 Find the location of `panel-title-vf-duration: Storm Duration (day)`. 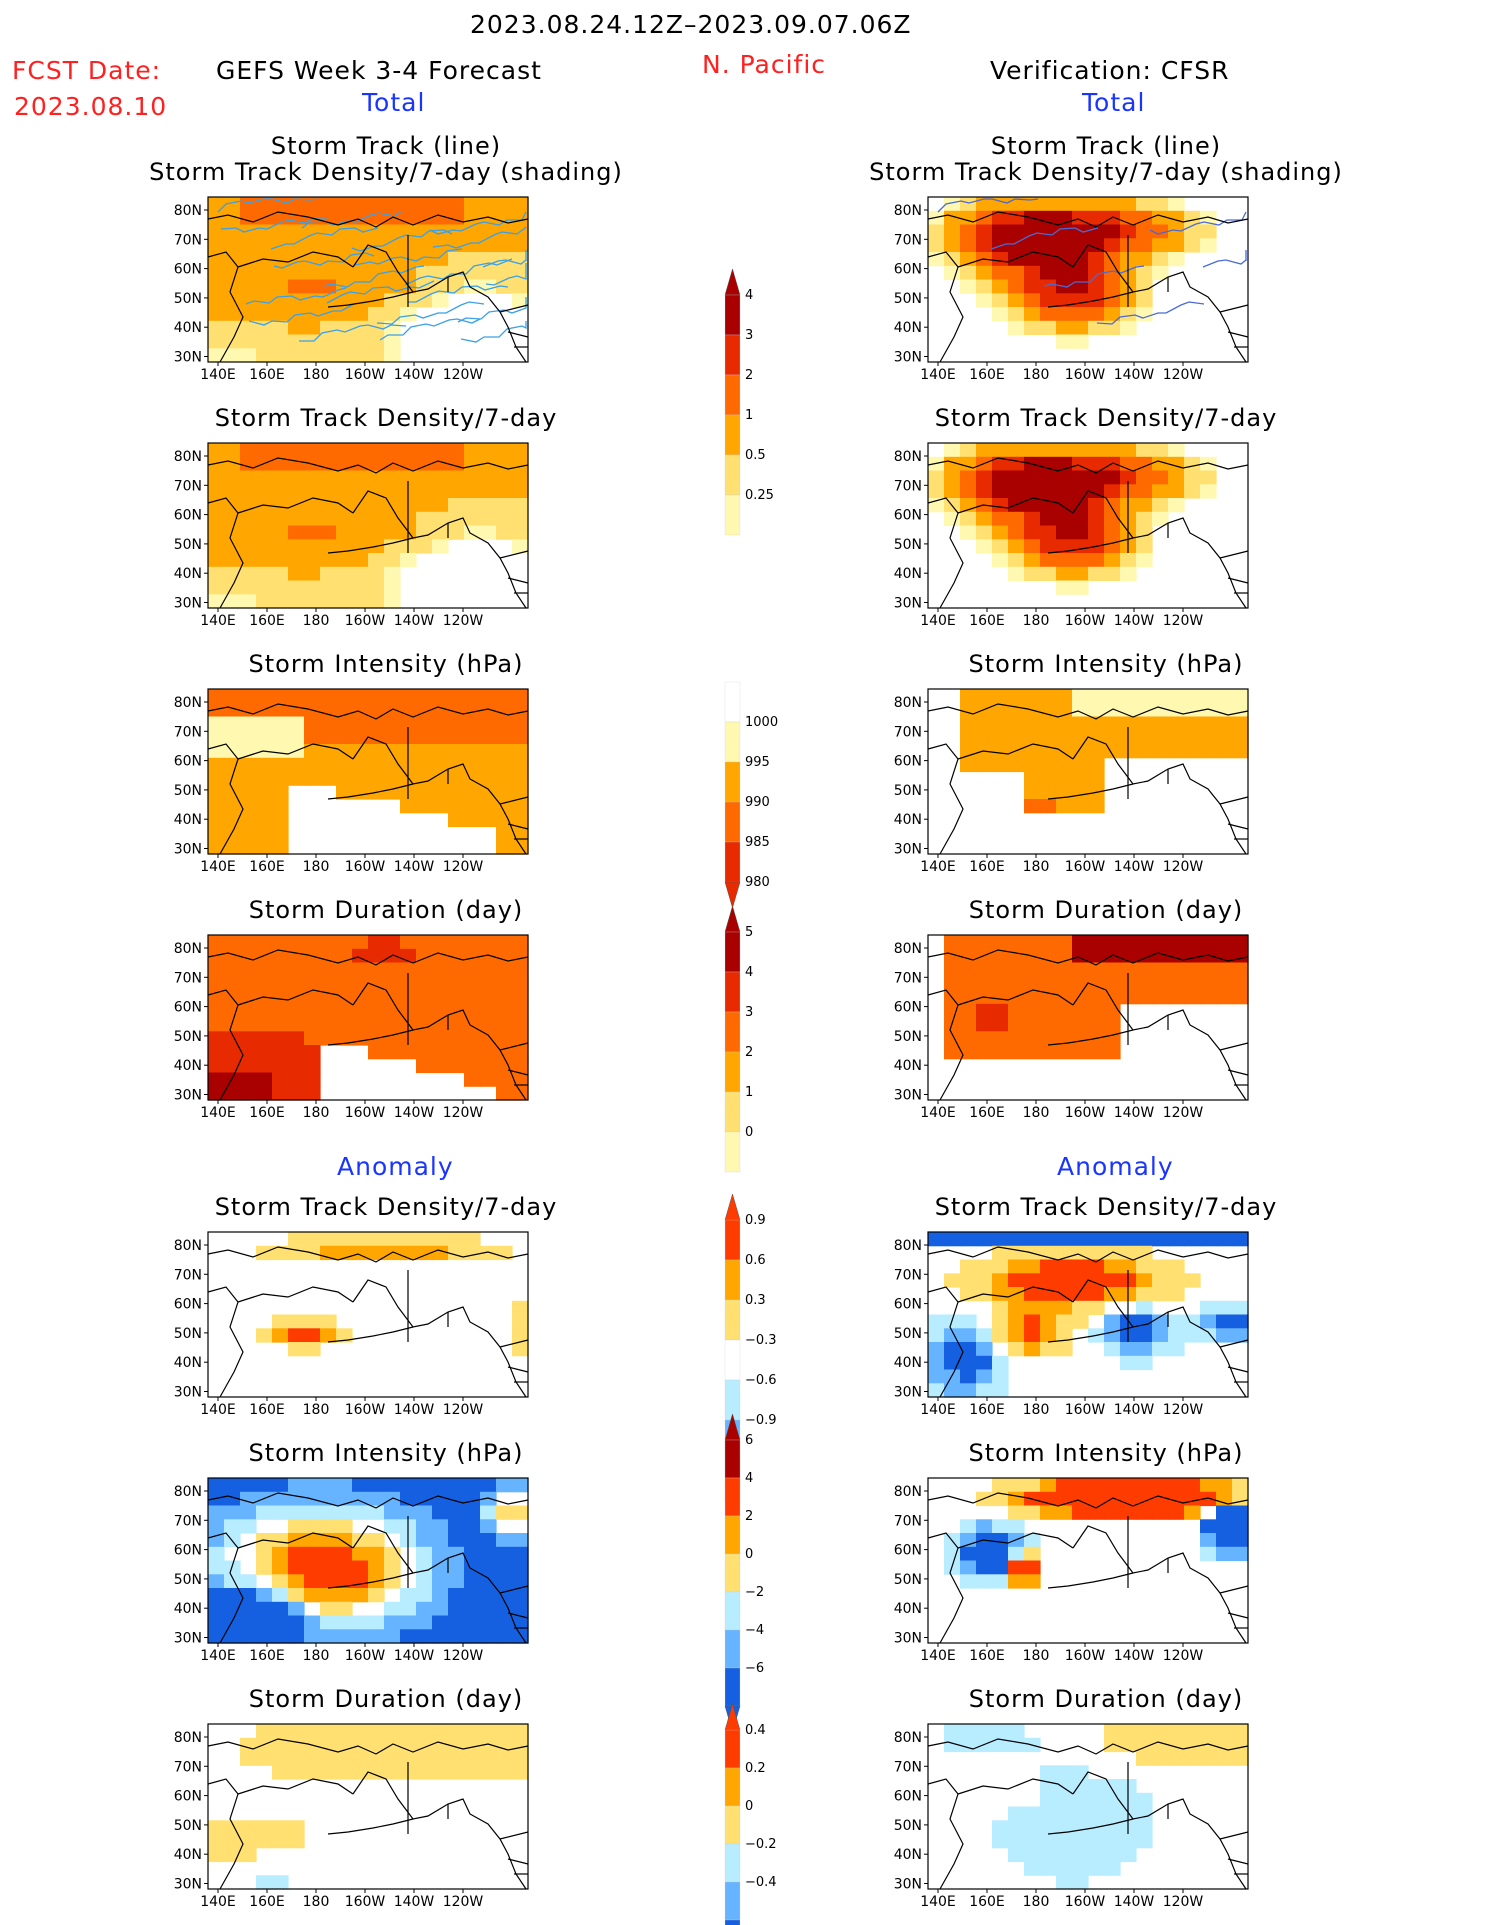

panel-title-vf-duration: Storm Duration (day) is located at coordinates (1106, 910).